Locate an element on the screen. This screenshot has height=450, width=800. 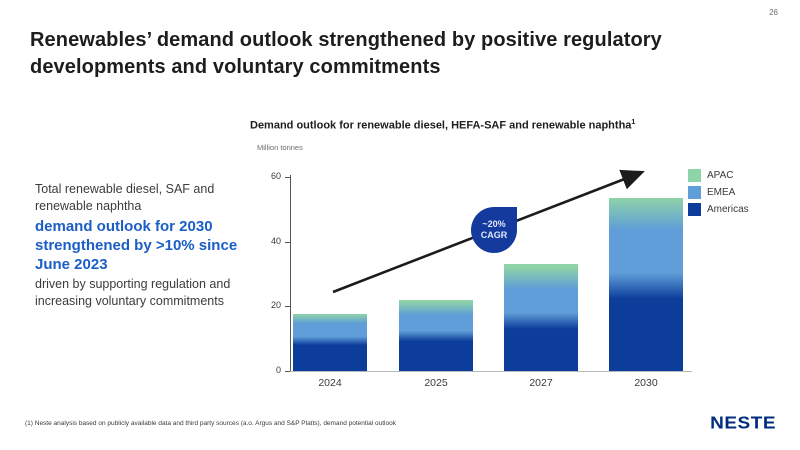
trend-arrow is located at coordinates (488, 231).